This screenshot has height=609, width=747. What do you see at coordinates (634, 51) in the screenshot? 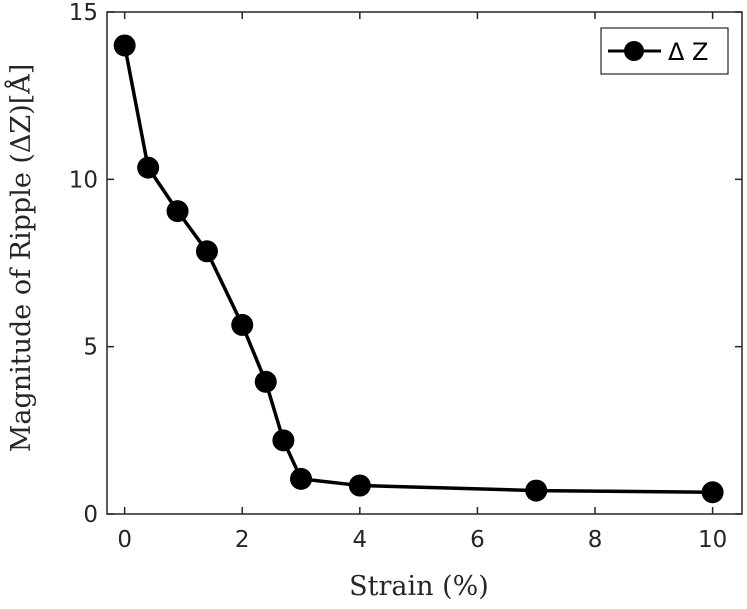
I see `legend-marker-sample` at bounding box center [634, 51].